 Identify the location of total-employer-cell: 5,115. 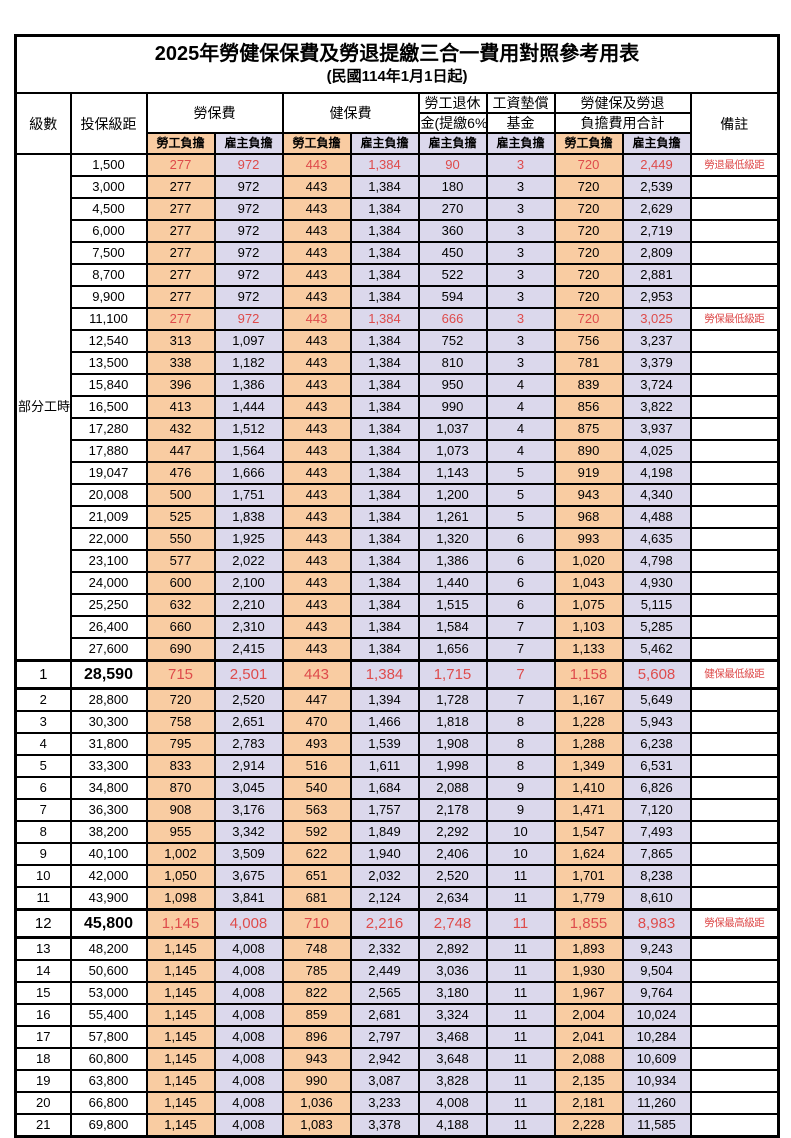
(656, 605).